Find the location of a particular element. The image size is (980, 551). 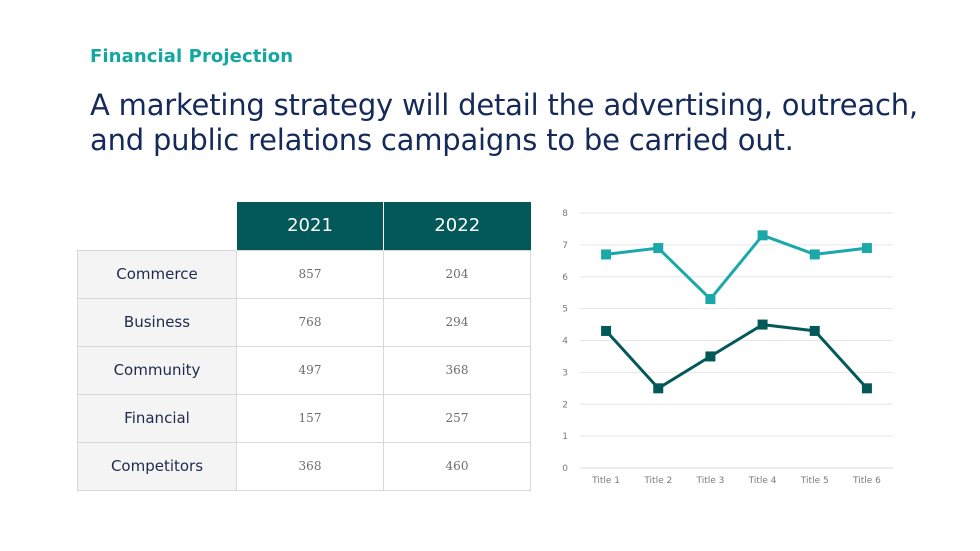

x-tick-label: Title 6 is located at coordinates (866, 481).